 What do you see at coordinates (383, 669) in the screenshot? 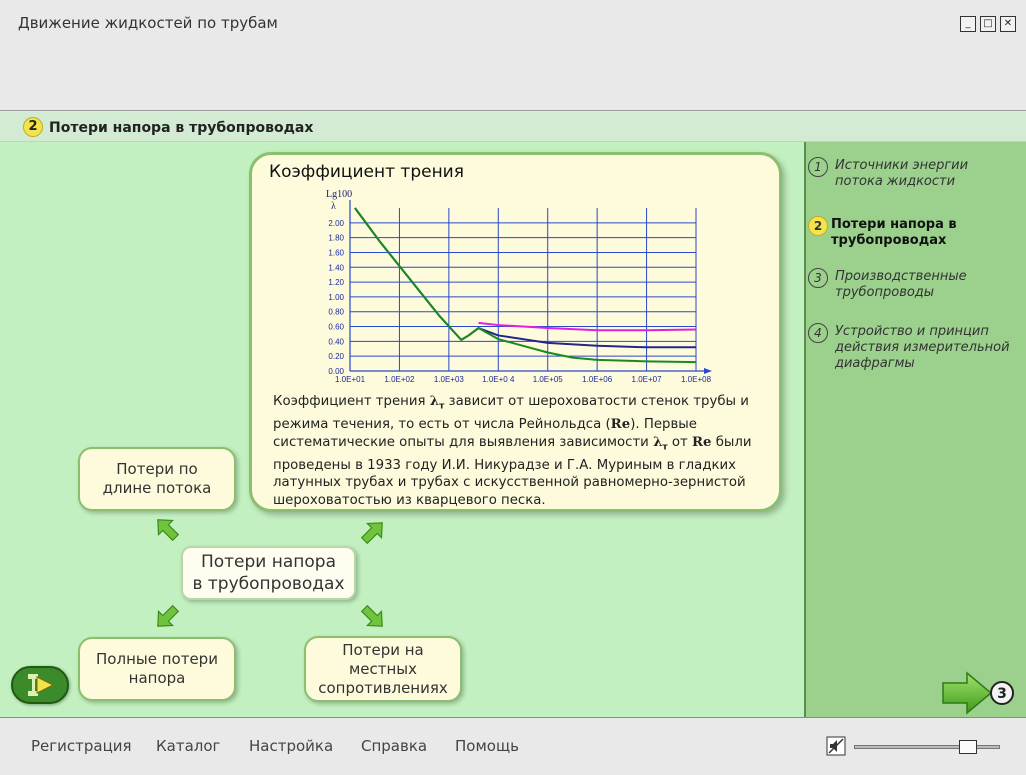
I see `node-local-resistance-losses: Потери на местных сопротивлениях` at bounding box center [383, 669].